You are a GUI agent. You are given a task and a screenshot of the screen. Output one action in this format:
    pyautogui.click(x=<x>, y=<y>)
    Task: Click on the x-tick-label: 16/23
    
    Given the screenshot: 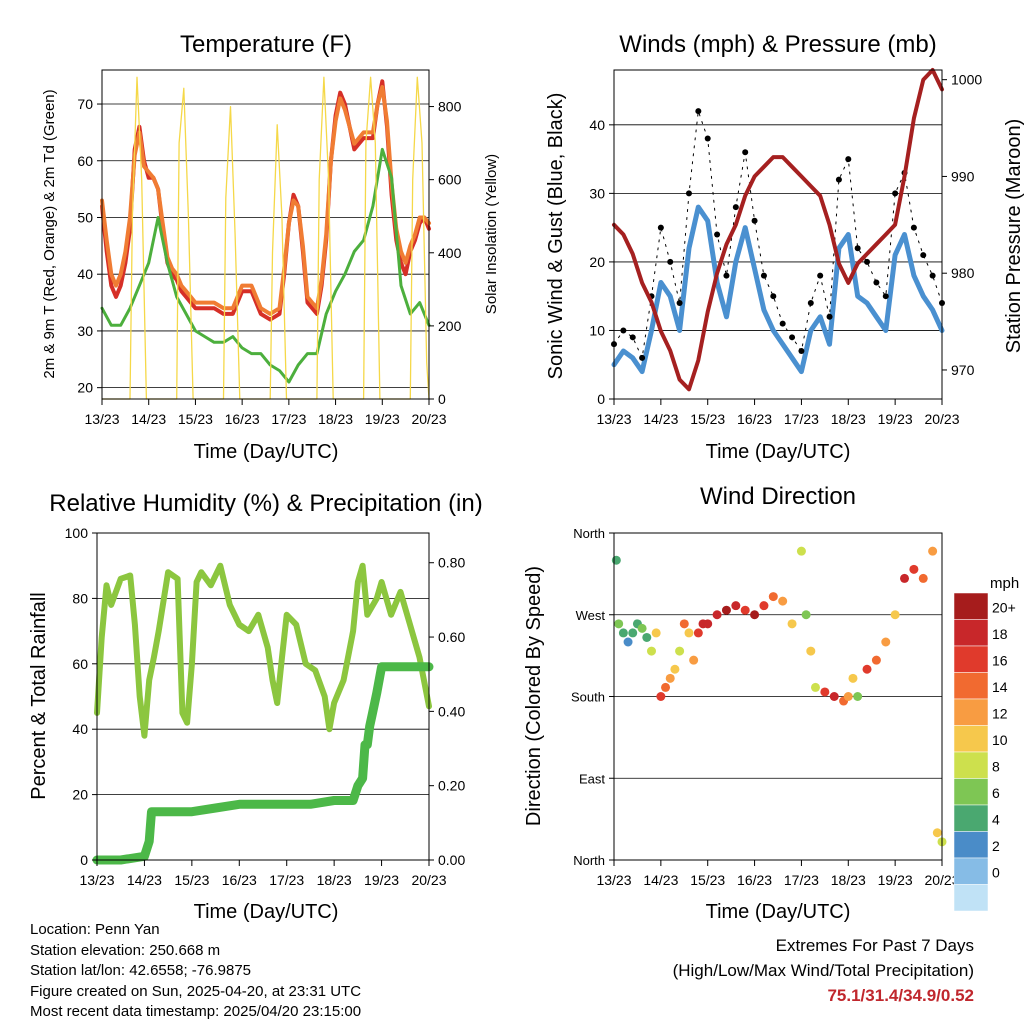 What is the action you would take?
    pyautogui.click(x=754, y=419)
    